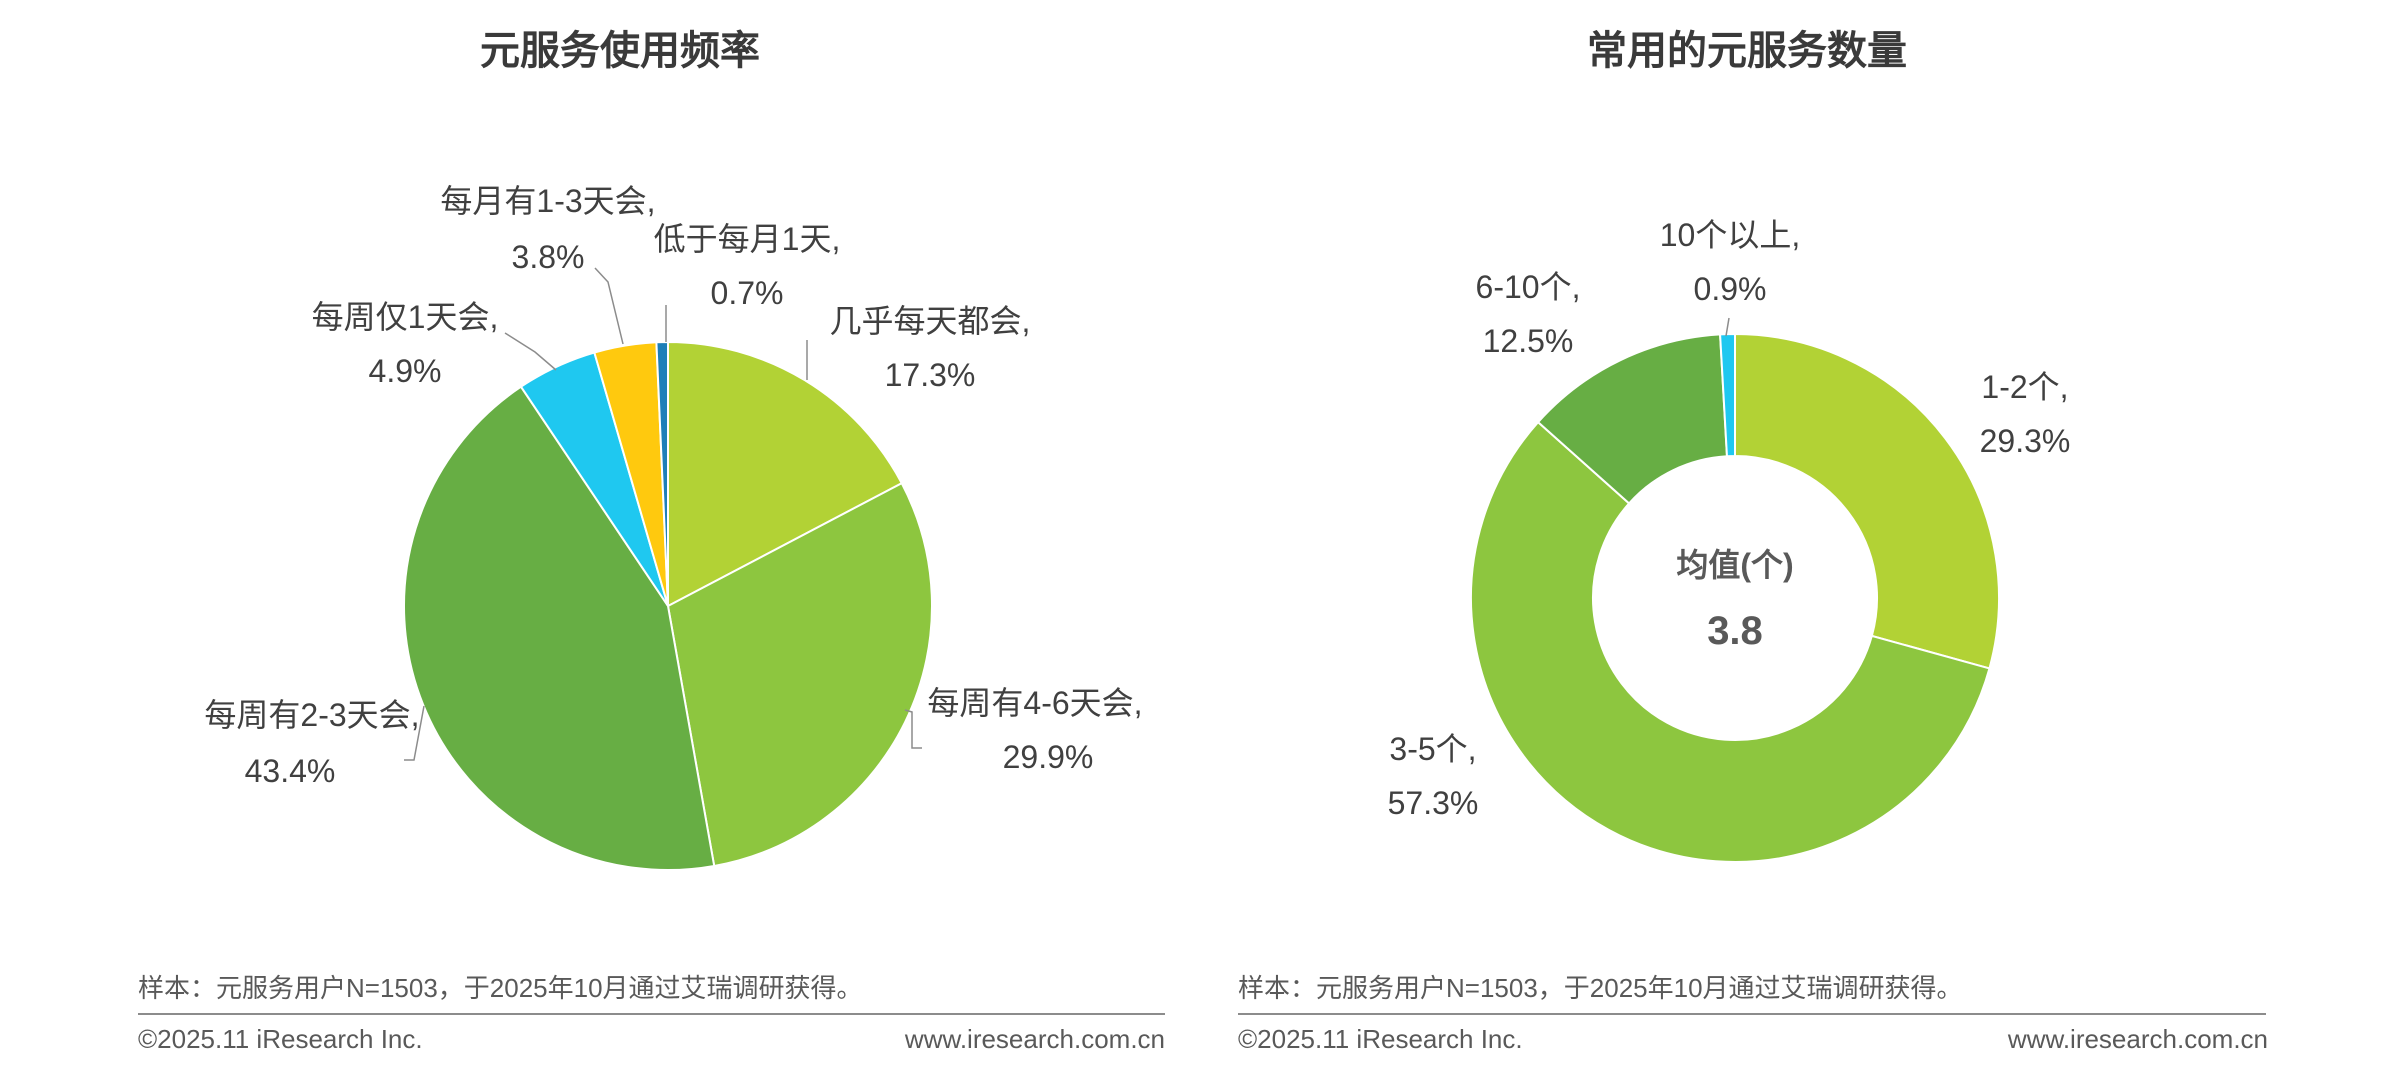 The width and height of the screenshot is (2394, 1076). Describe the element at coordinates (290, 771) in the screenshot. I see `slice-value-label: 43.4%` at that location.